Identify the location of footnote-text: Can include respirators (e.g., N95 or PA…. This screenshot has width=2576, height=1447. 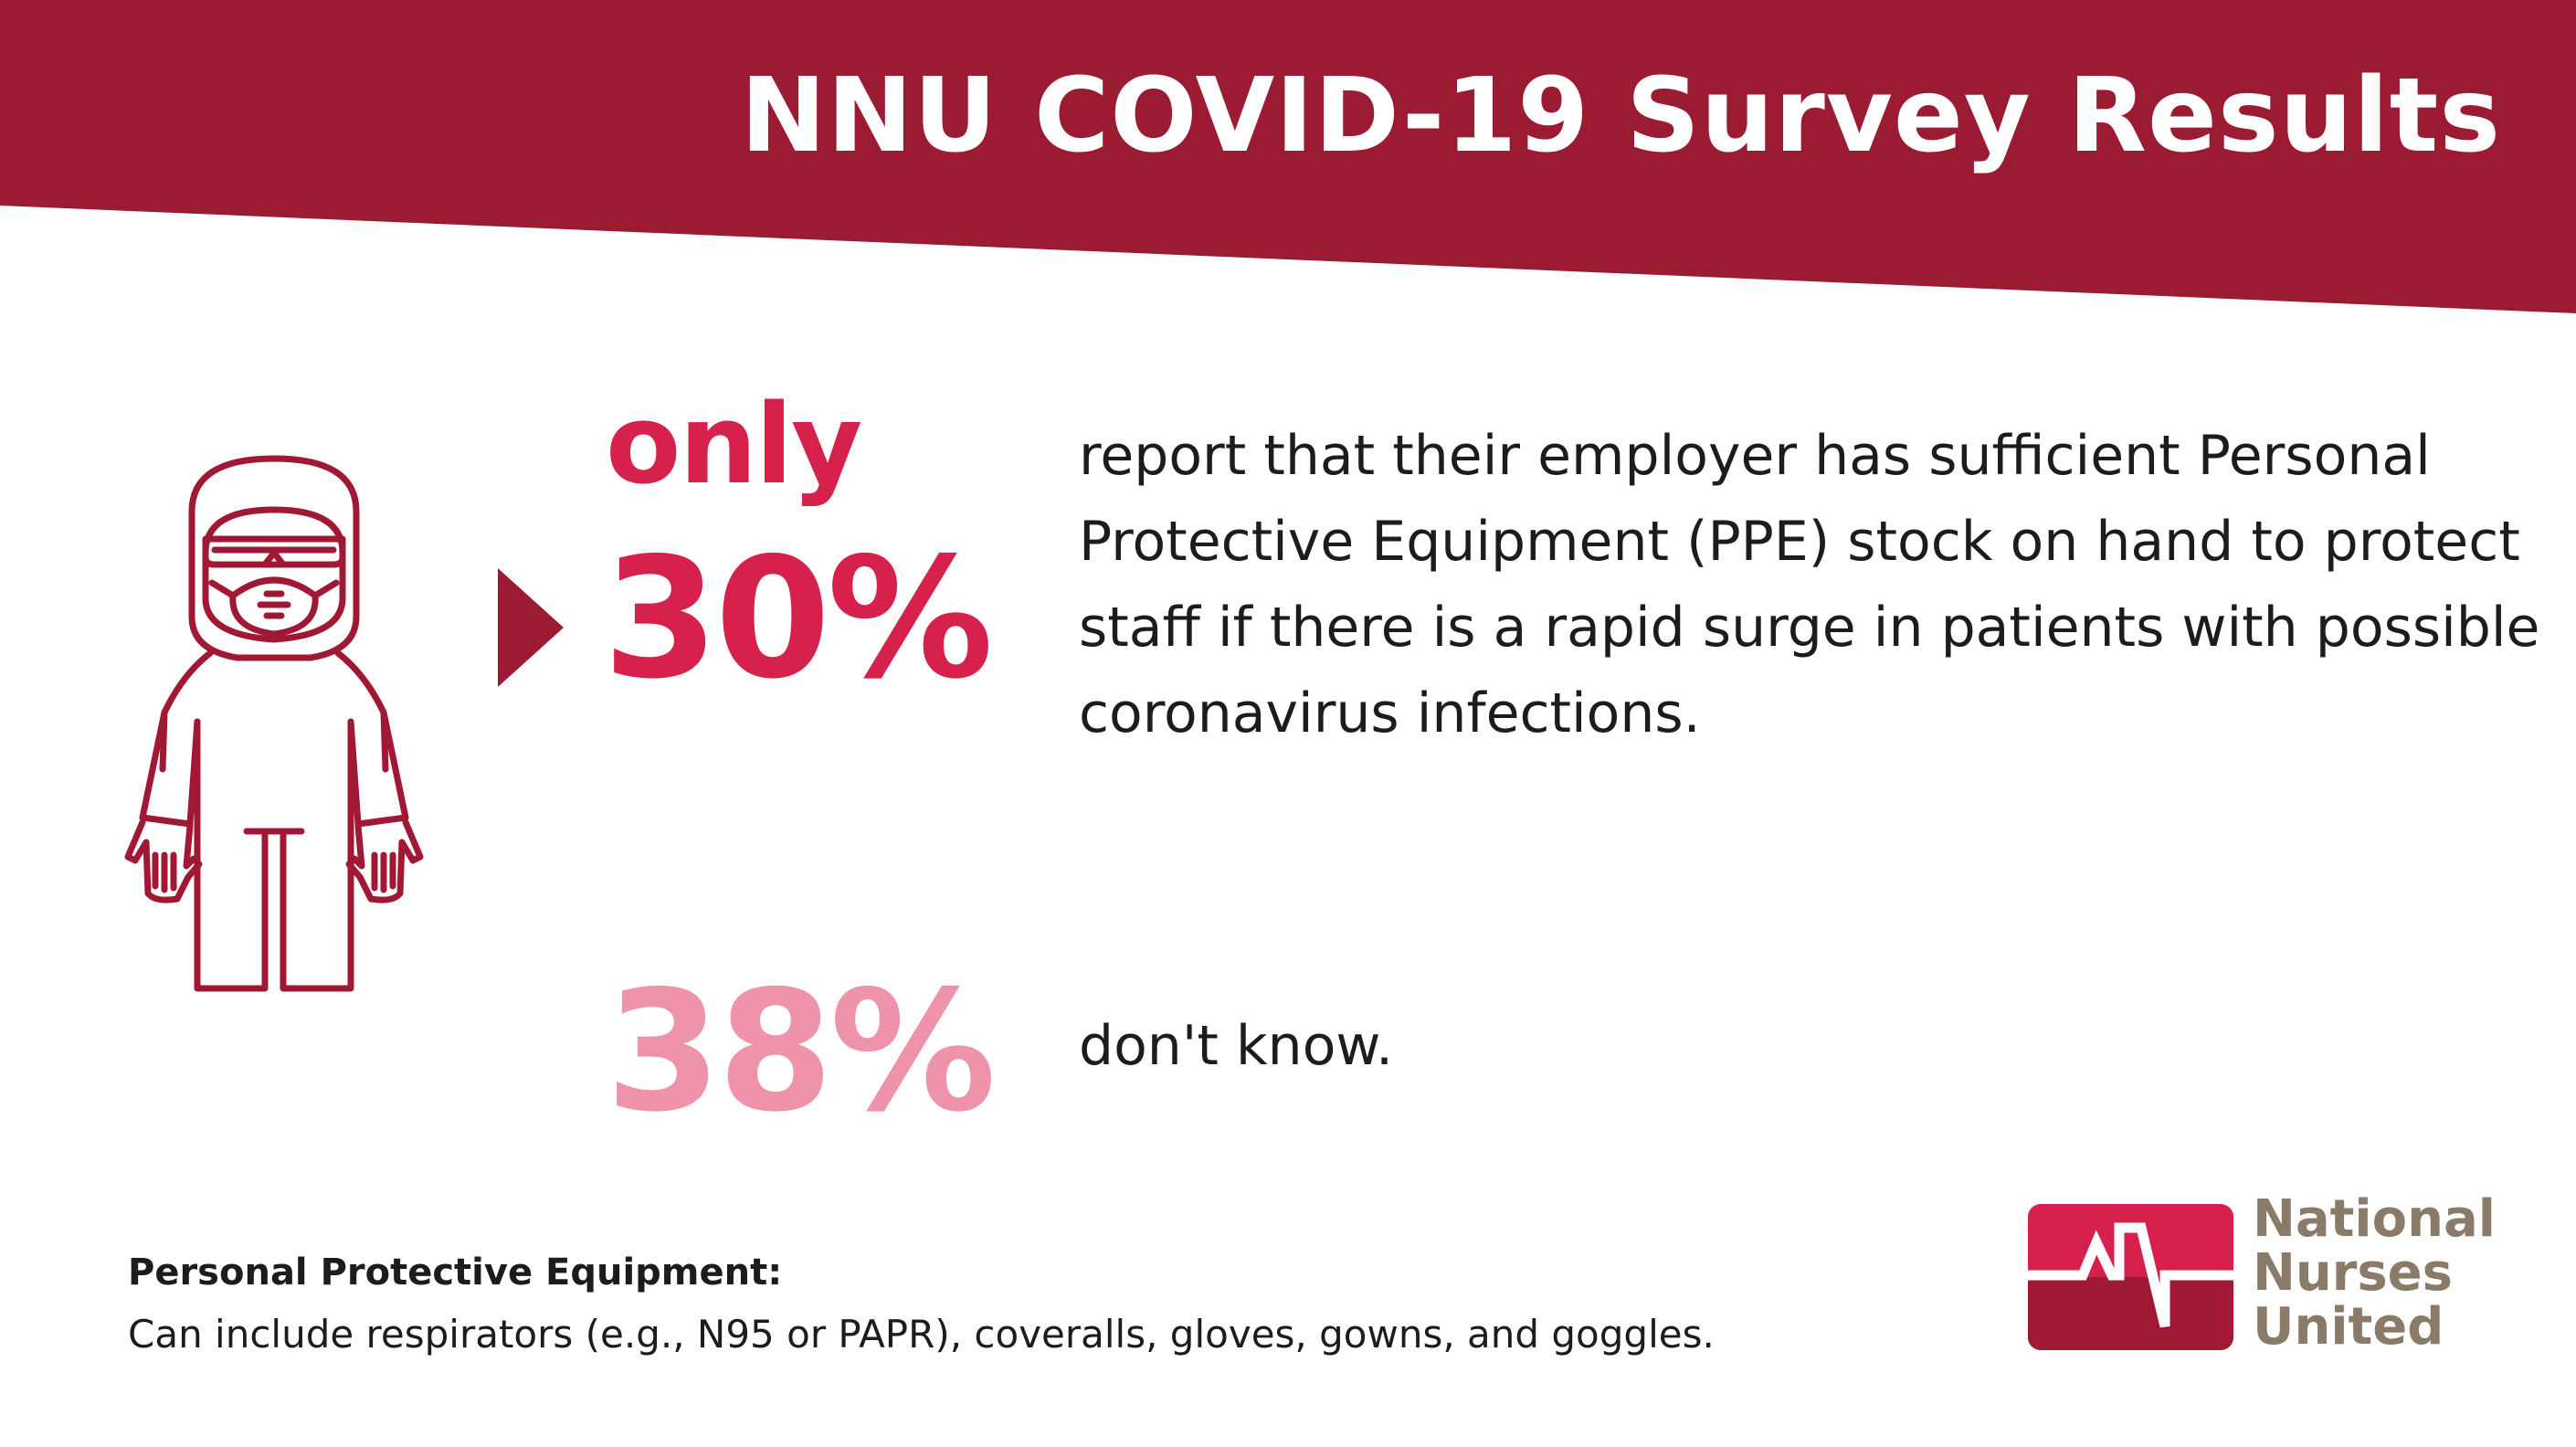
(921, 1334).